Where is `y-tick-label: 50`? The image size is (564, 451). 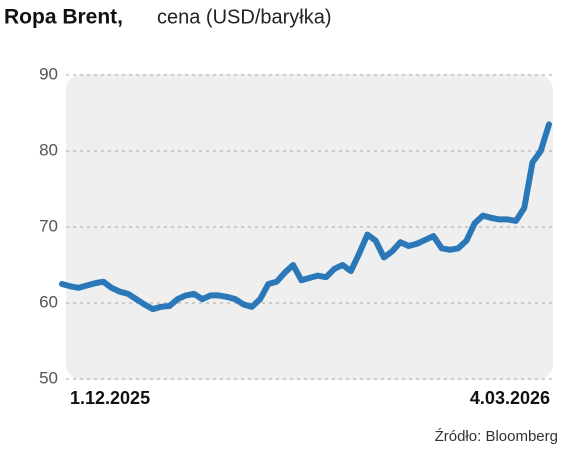 y-tick-label: 50 is located at coordinates (48, 377).